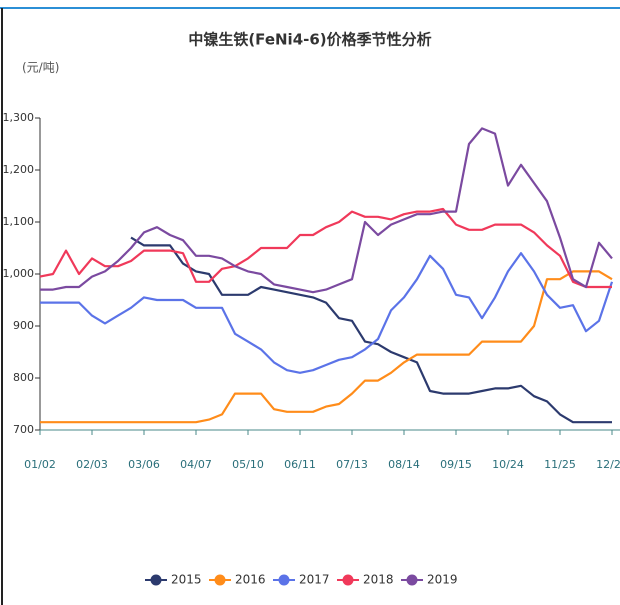  I want to click on x-tick-label: 12/27, so click(608, 464).